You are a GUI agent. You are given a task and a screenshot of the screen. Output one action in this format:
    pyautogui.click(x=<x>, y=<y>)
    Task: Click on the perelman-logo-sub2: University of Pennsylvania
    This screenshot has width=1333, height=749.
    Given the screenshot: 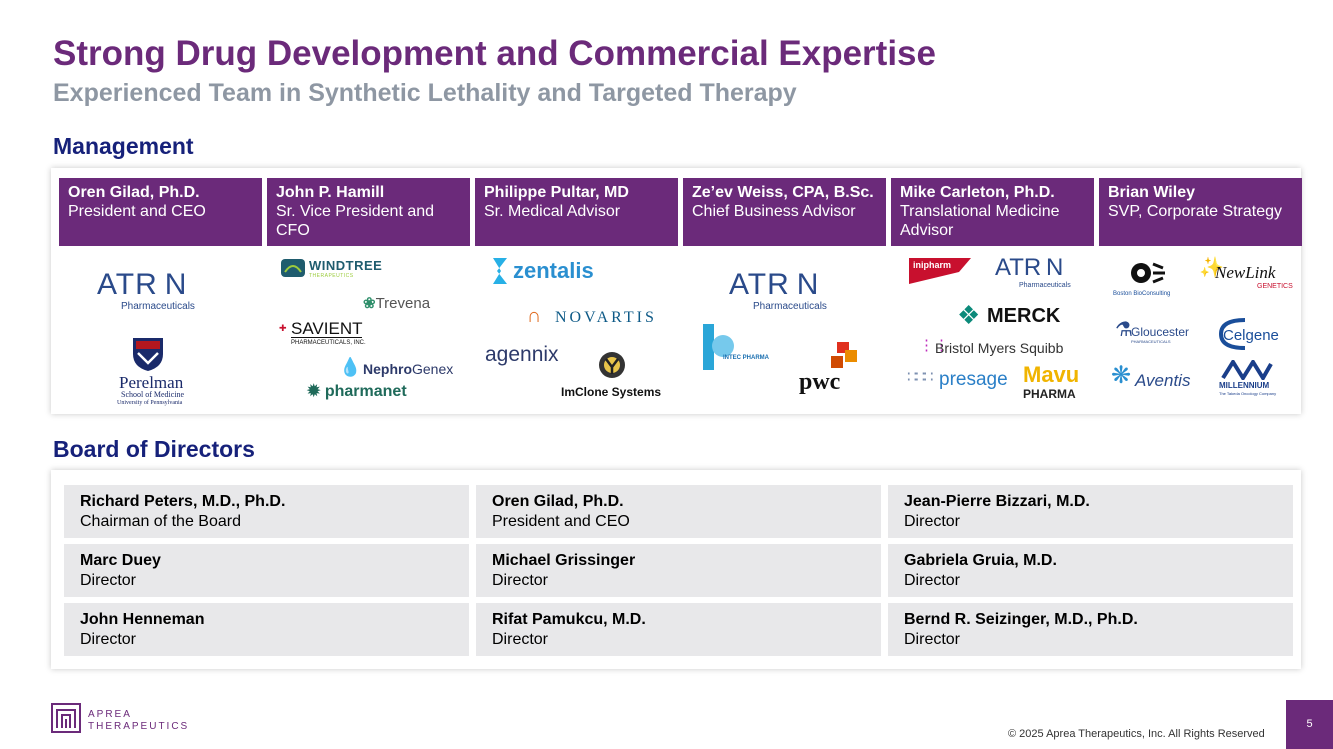 What is the action you would take?
    pyautogui.click(x=150, y=403)
    